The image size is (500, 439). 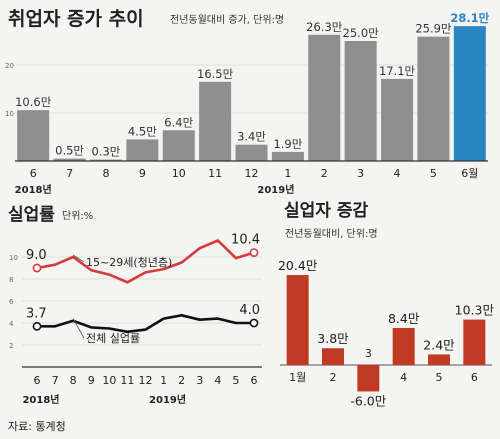 What do you see at coordinates (77, 215) in the screenshot?
I see `unemployment-rate-subtitle: 단위:%` at bounding box center [77, 215].